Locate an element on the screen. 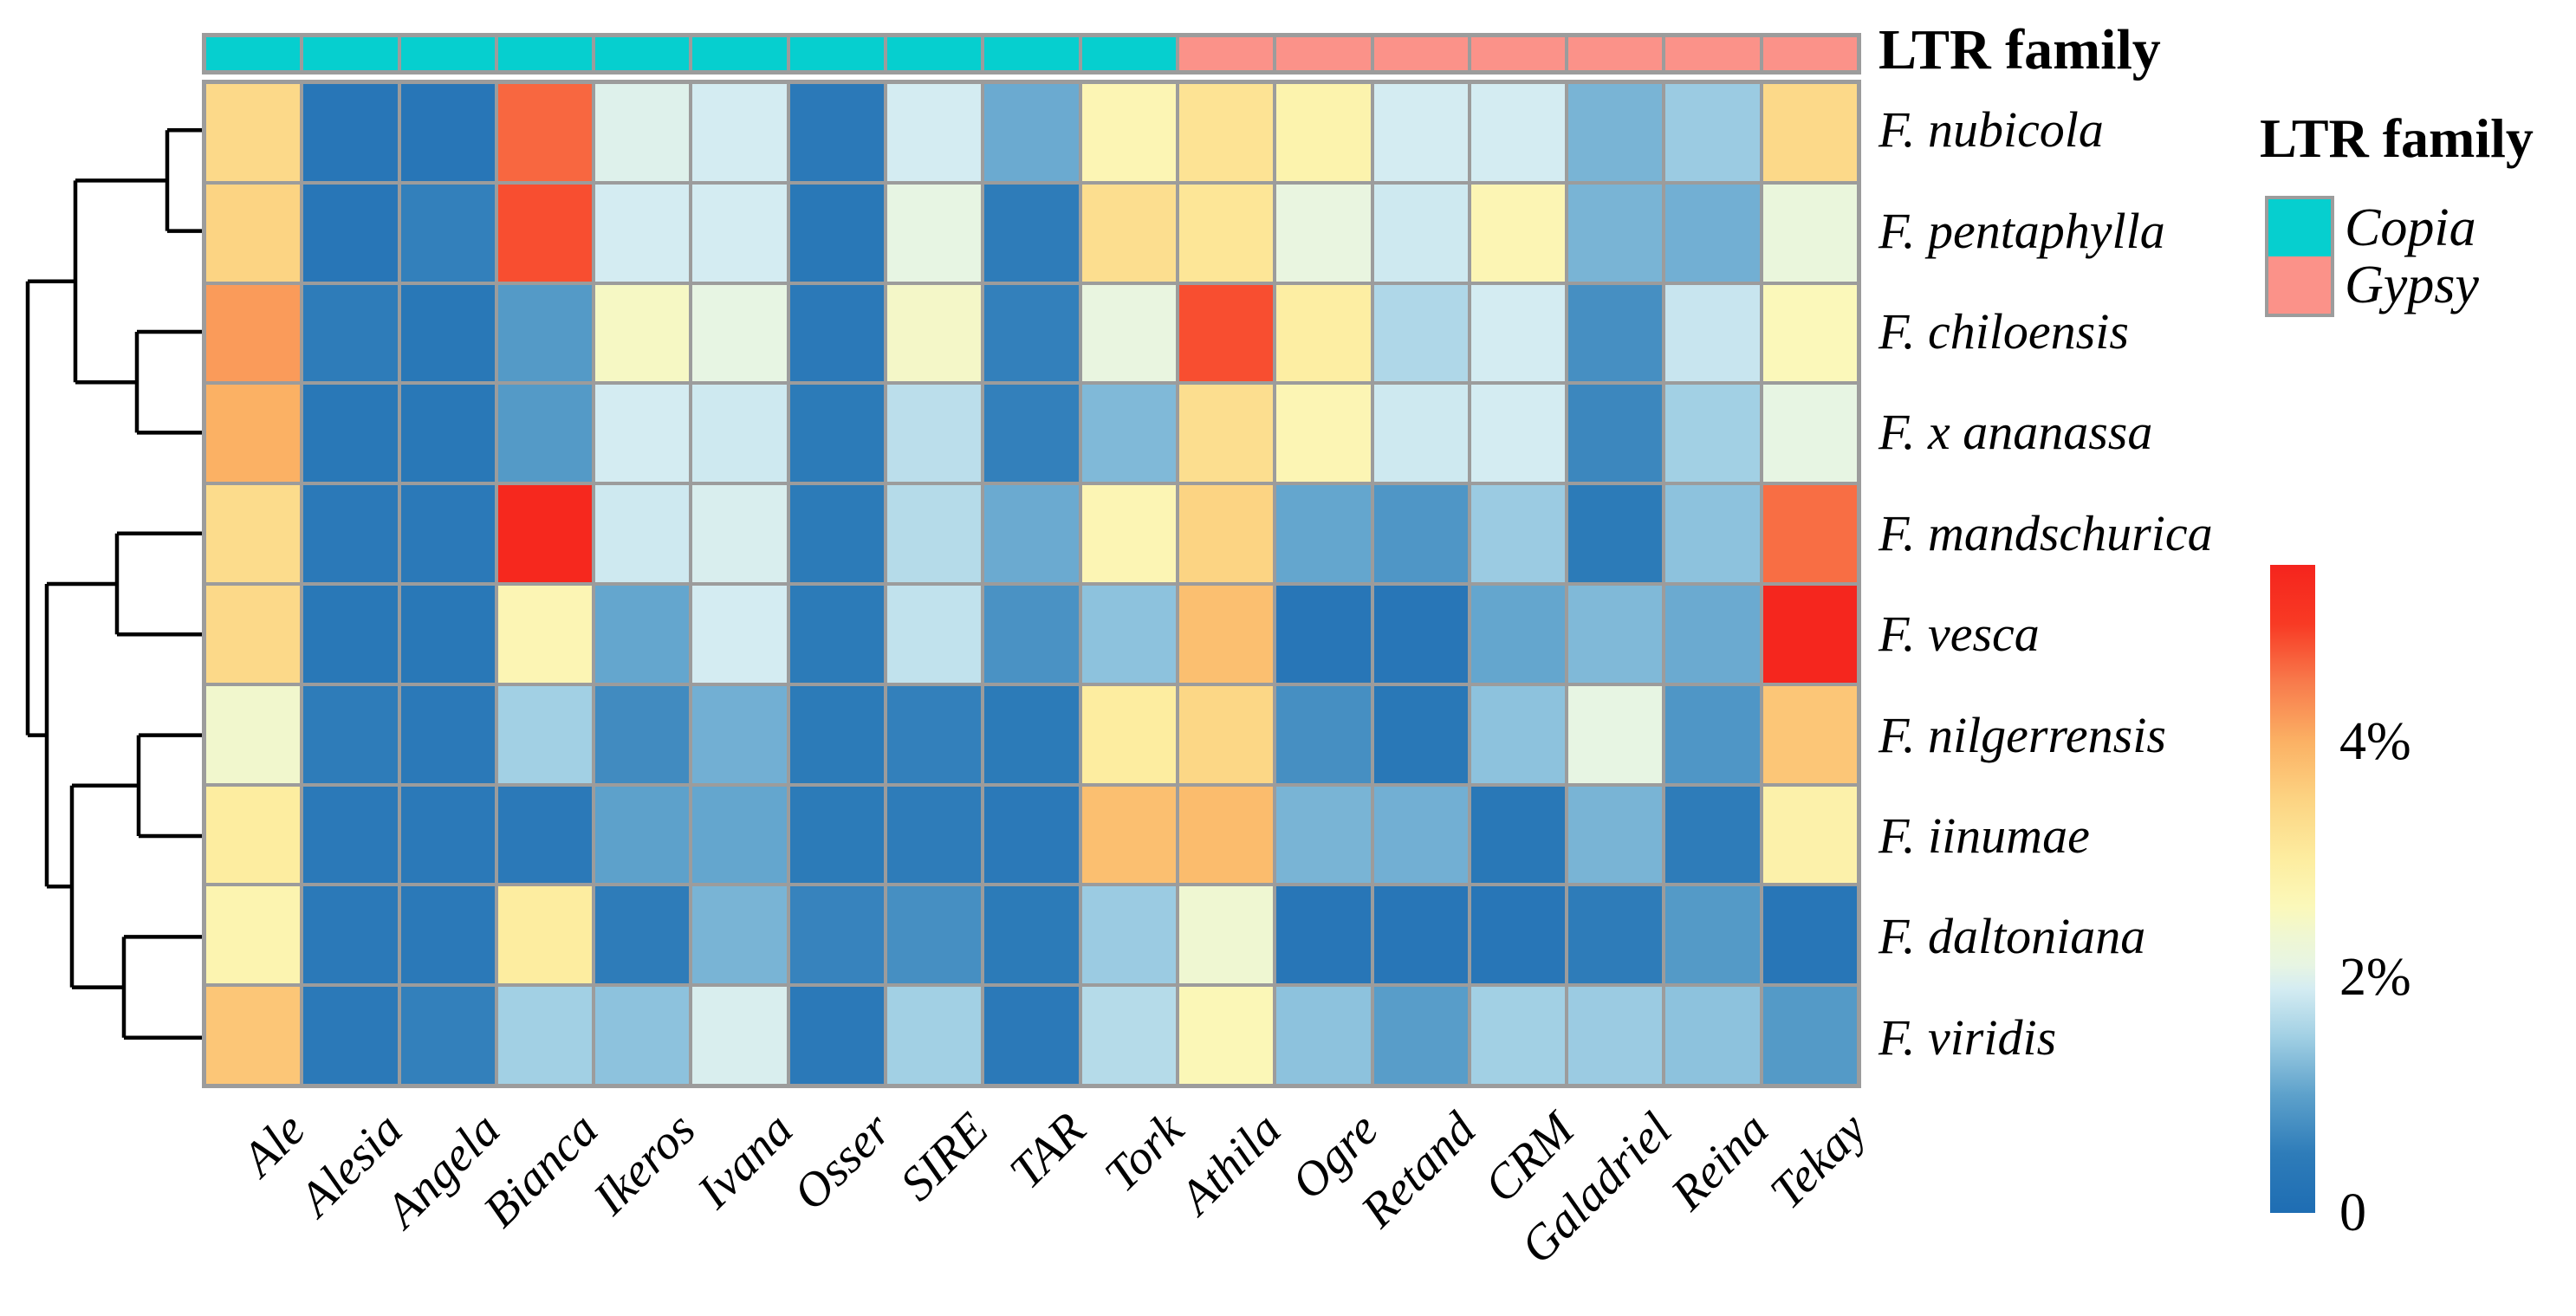 The height and width of the screenshot is (1316, 2576). gypsy-swatch is located at coordinates (2300, 285).